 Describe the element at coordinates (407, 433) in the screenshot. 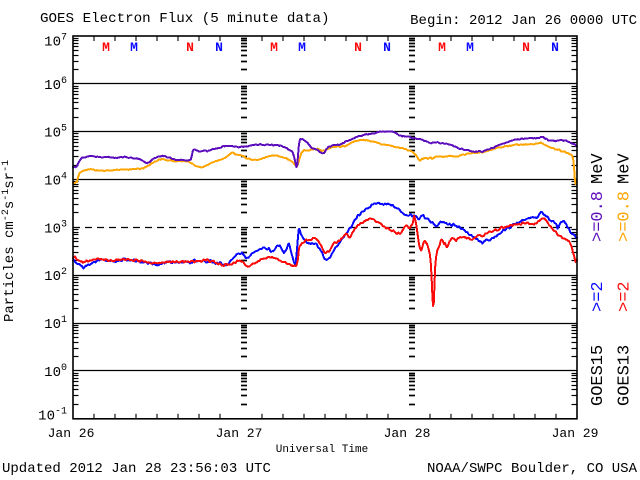

I see `svg-text: Jan 28` at that location.